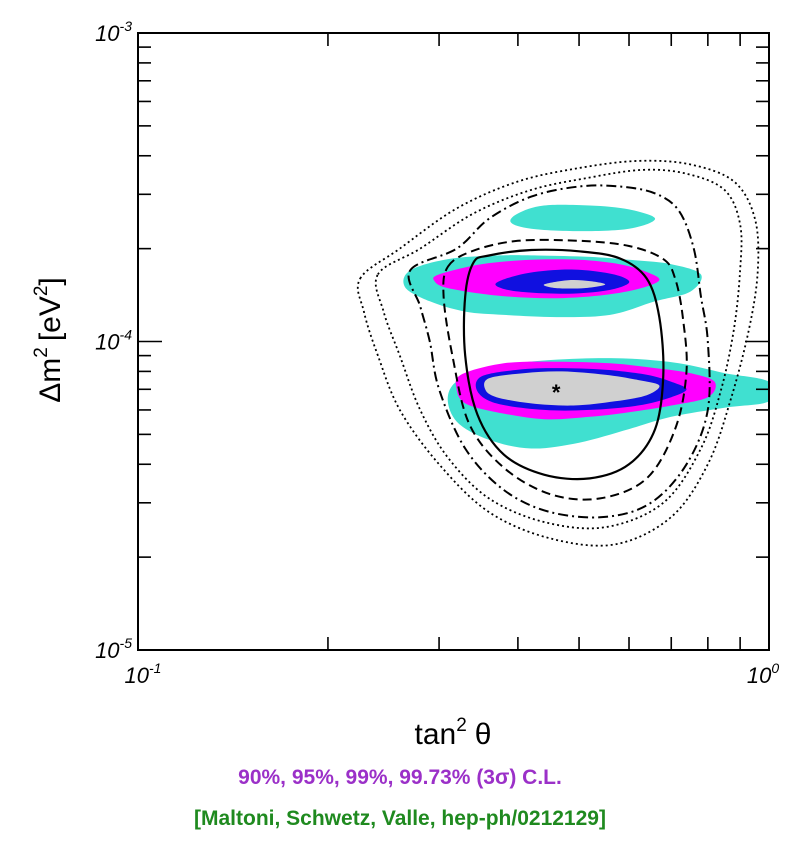  I want to click on y-axis-title: Δm2[eV2], so click(49, 340).